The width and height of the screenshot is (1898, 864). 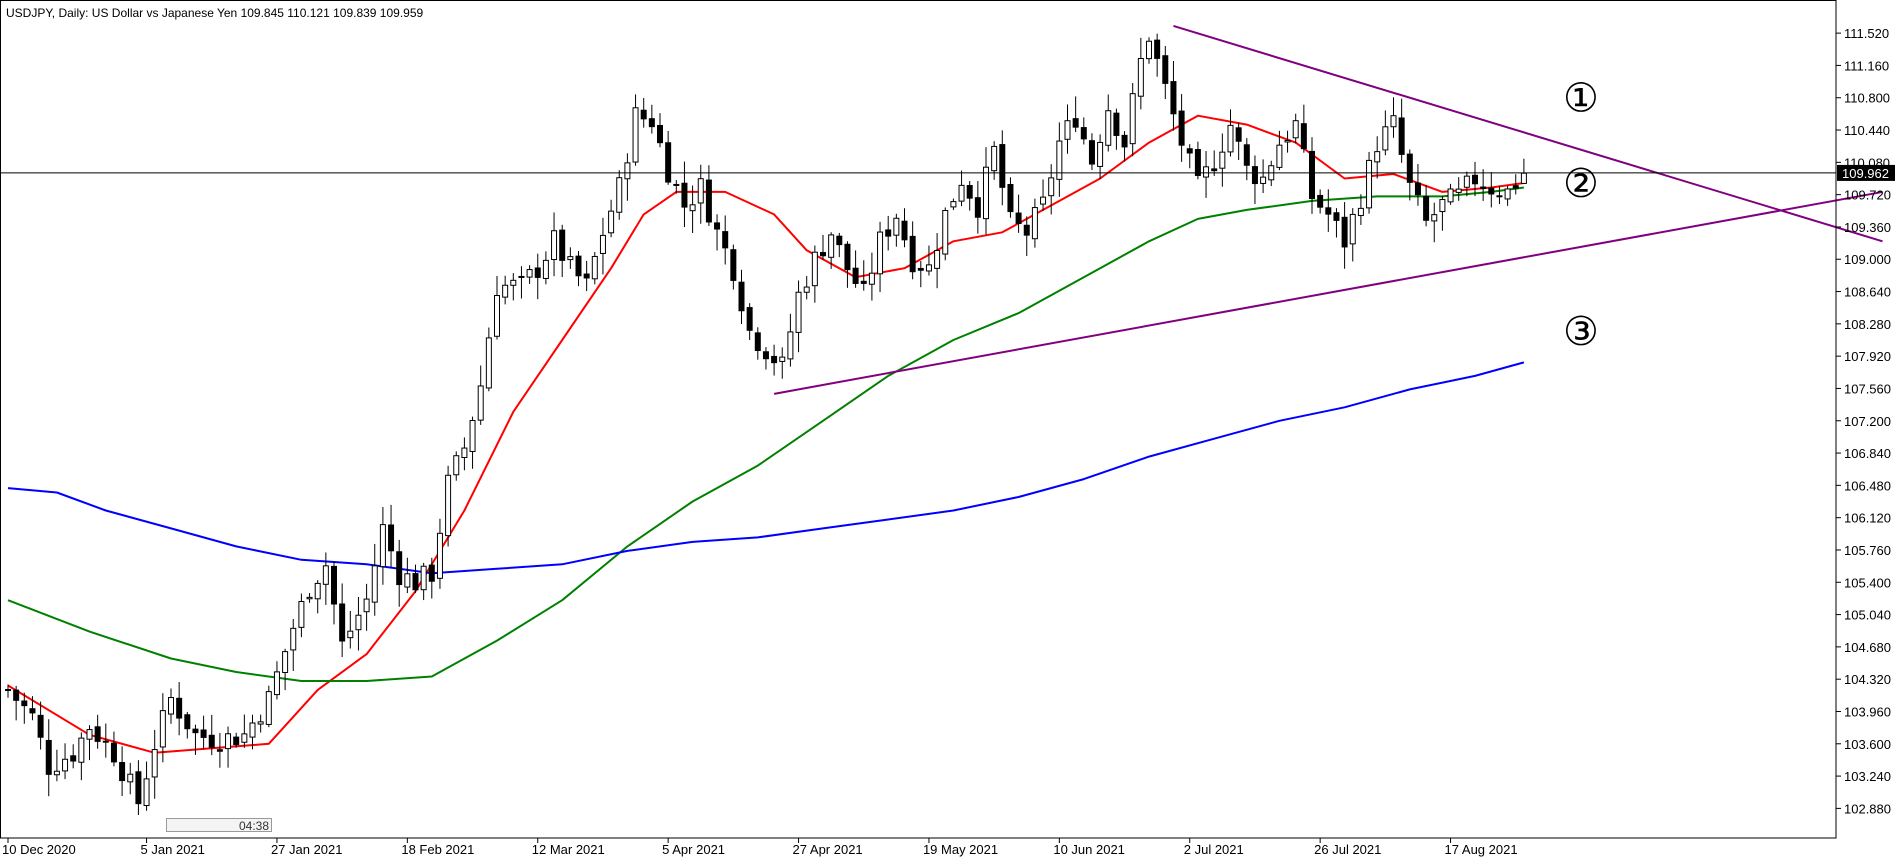 I want to click on x-tick-label: 12 Mar 2021, so click(x=568, y=849).